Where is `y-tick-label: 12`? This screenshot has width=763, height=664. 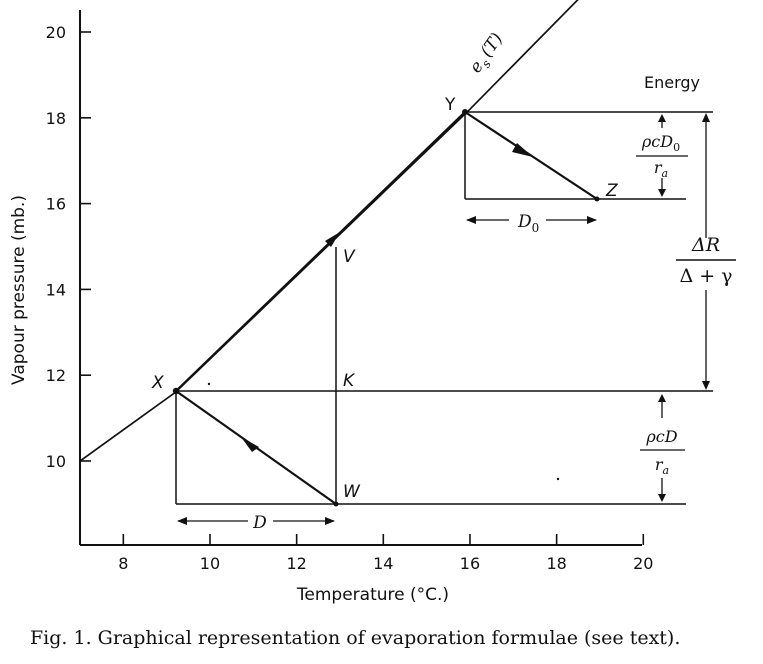 y-tick-label: 12 is located at coordinates (56, 375).